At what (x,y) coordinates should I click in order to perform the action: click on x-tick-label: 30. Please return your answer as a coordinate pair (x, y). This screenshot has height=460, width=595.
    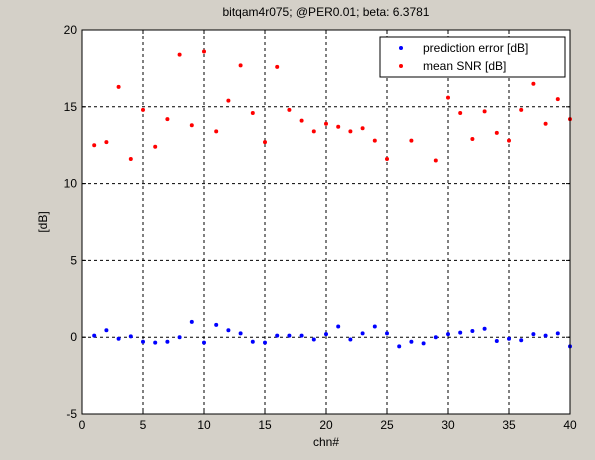
    Looking at the image, I should click on (448, 425).